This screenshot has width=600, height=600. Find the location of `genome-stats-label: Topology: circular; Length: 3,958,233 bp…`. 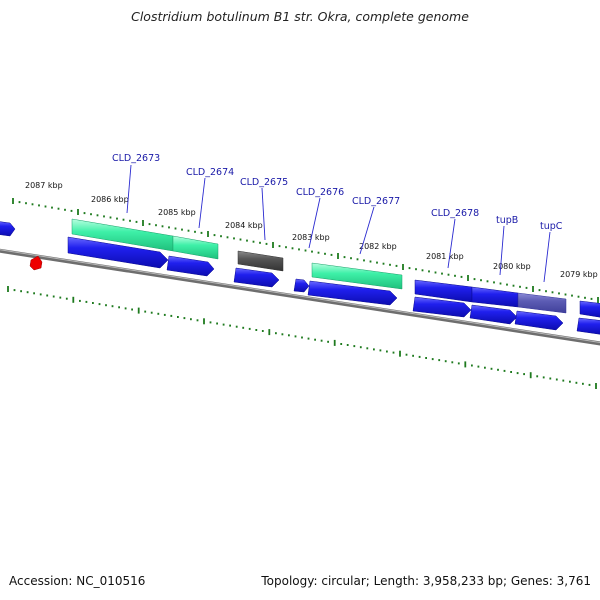

genome-stats-label: Topology: circular; Length: 3,958,233 bp… is located at coordinates (426, 581).